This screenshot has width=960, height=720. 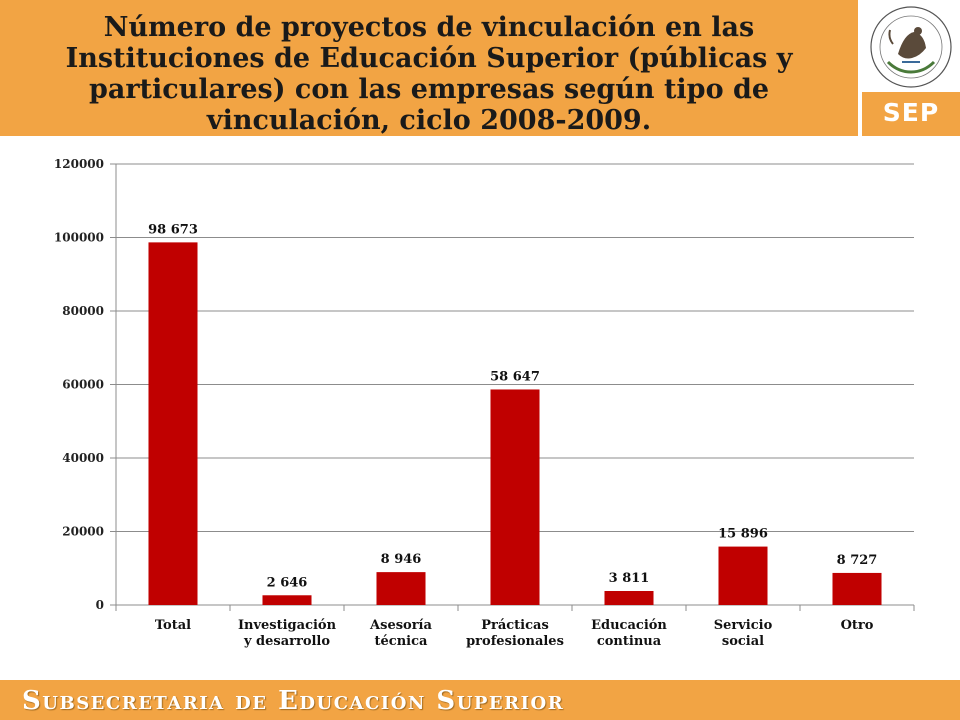 I want to click on data-label: 58 647, so click(x=515, y=376).